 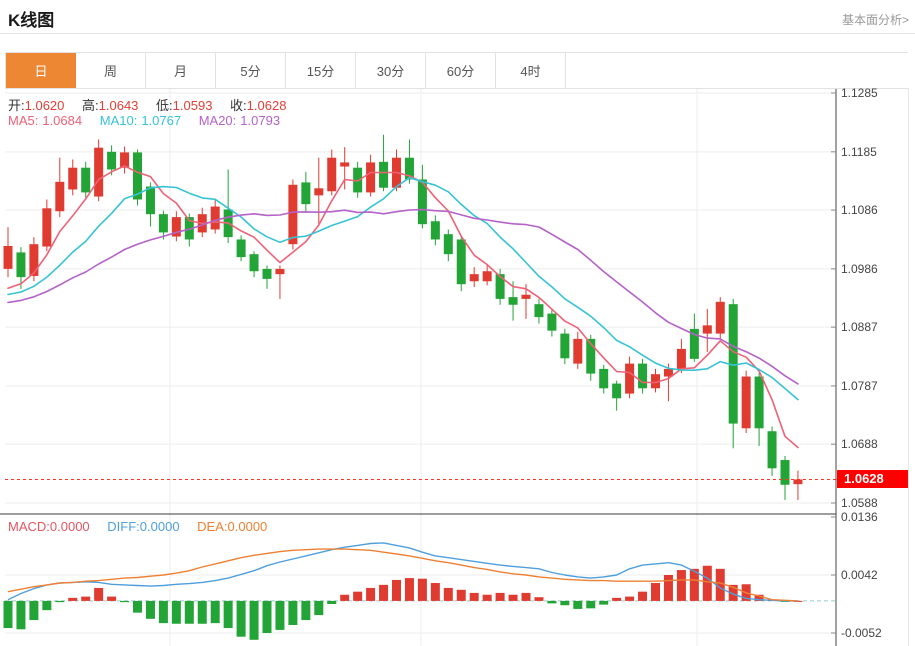 I want to click on open-label: 开:, so click(x=16, y=105).